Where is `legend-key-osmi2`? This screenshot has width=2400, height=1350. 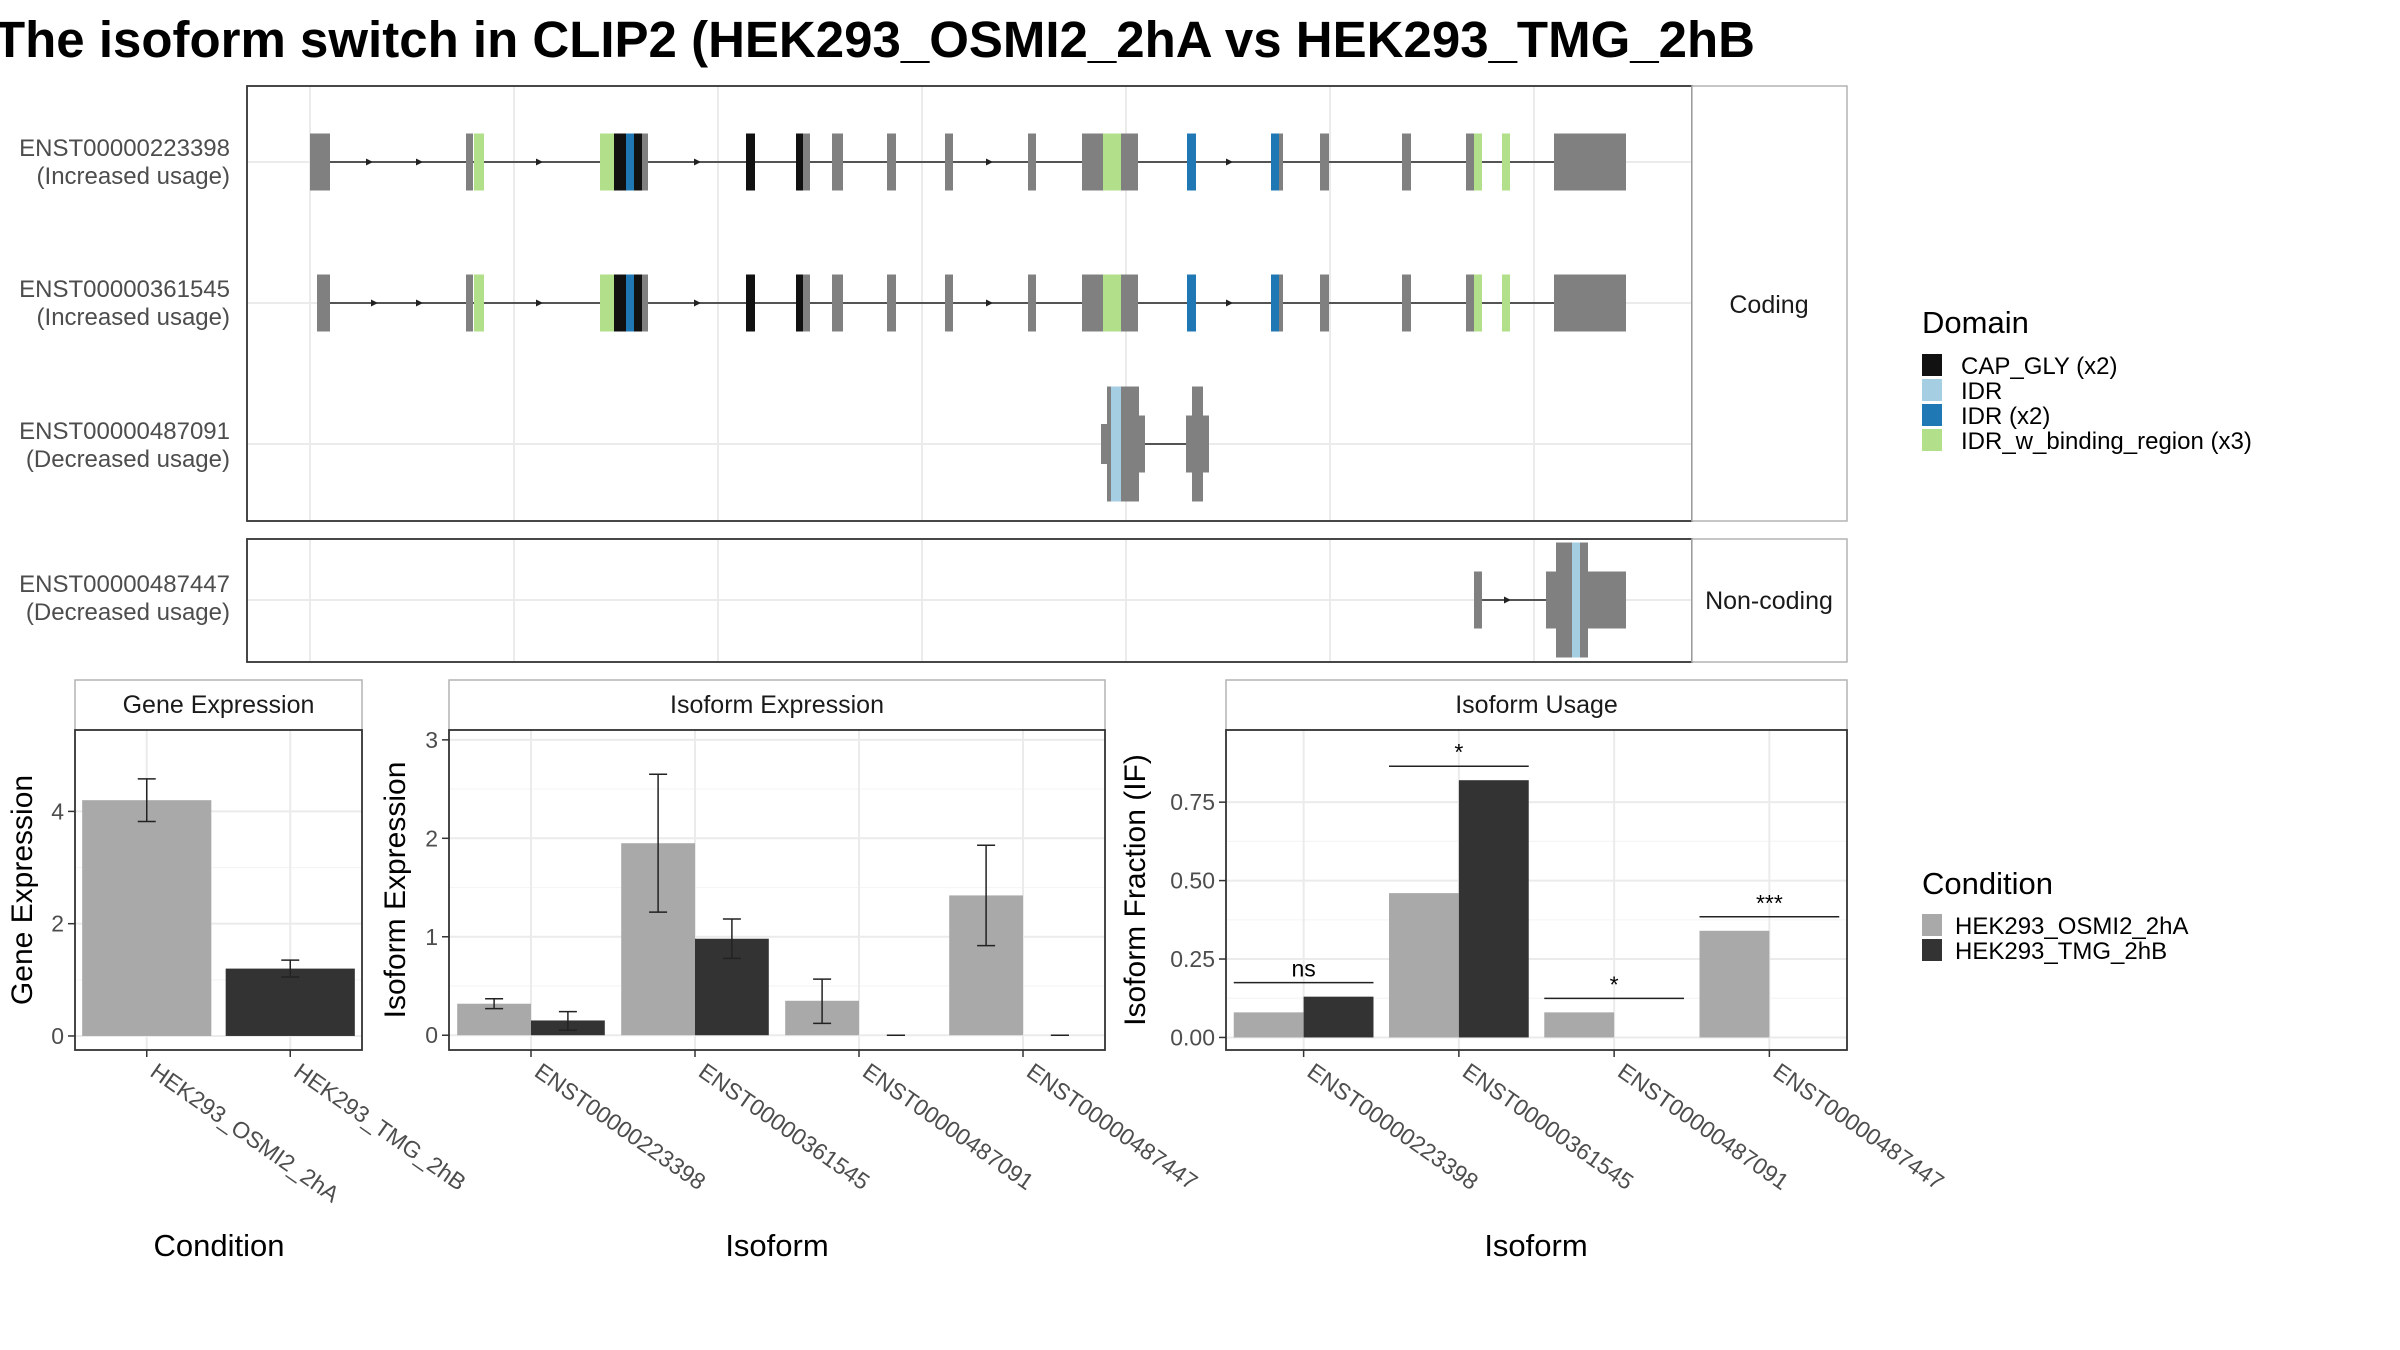 legend-key-osmi2 is located at coordinates (1932, 925).